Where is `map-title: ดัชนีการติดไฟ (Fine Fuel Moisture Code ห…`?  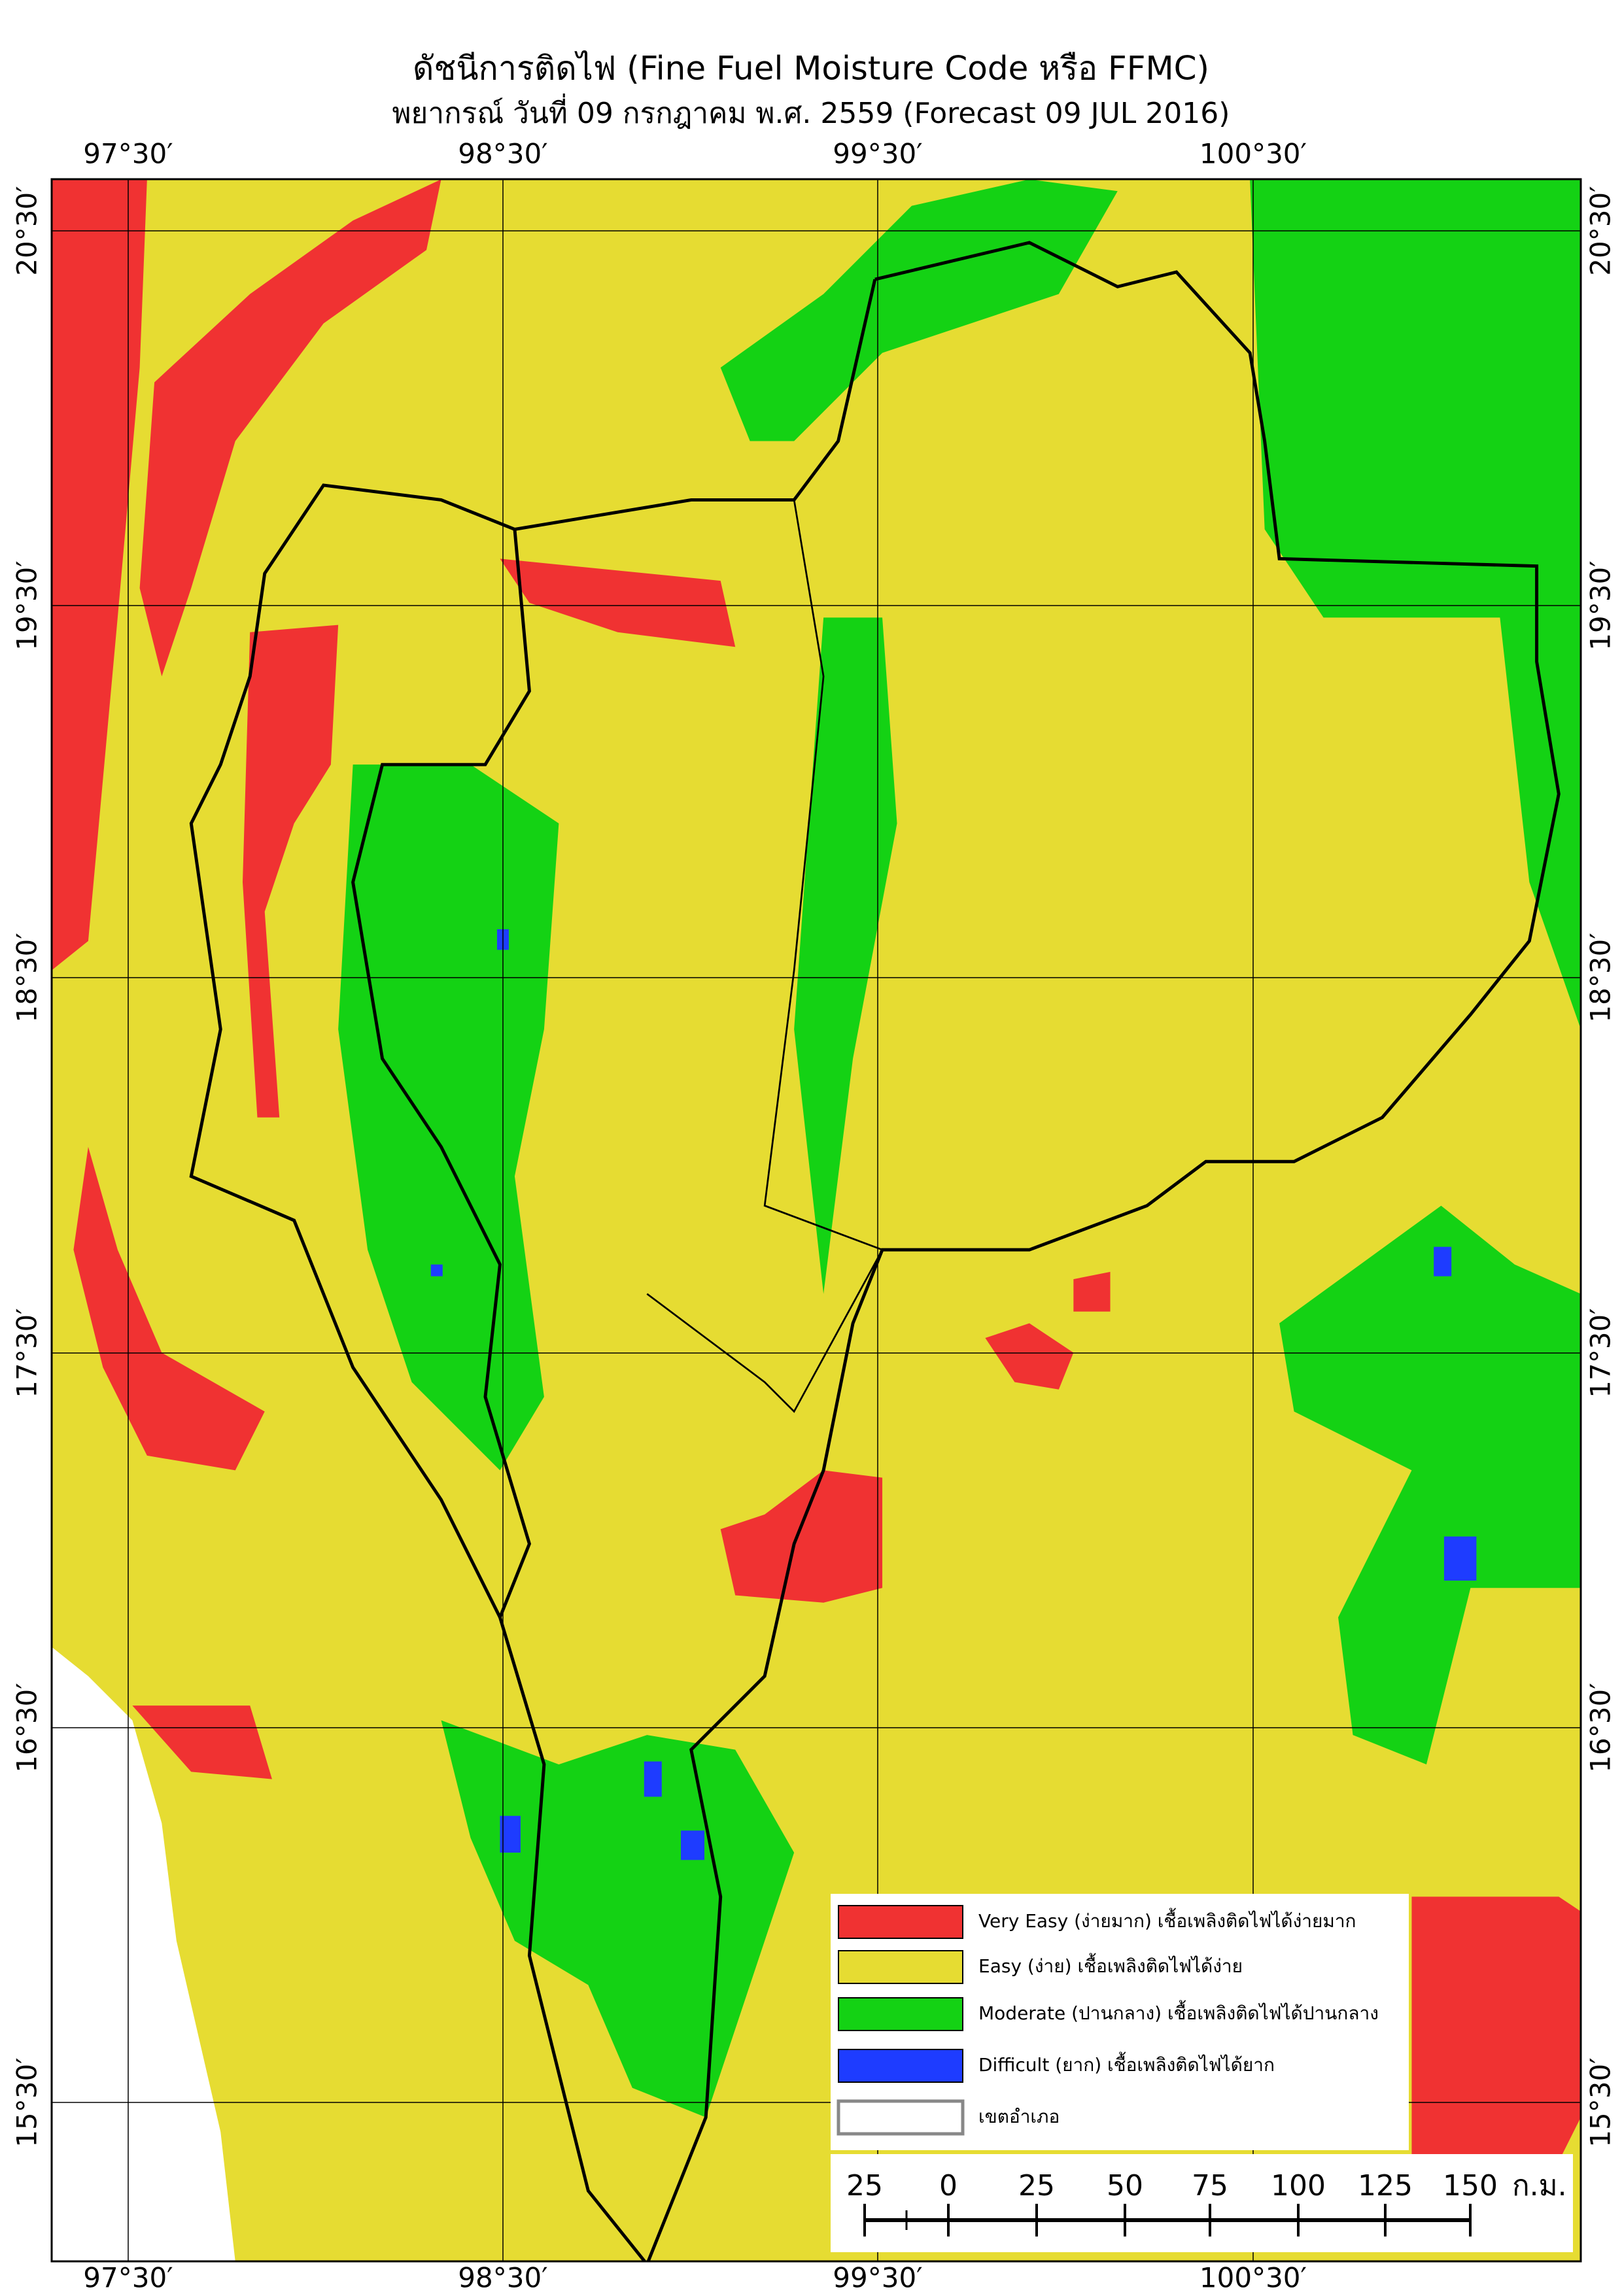
map-title: ดัชนีการติดไฟ (Fine Fuel Moisture Code ห… is located at coordinates (811, 69).